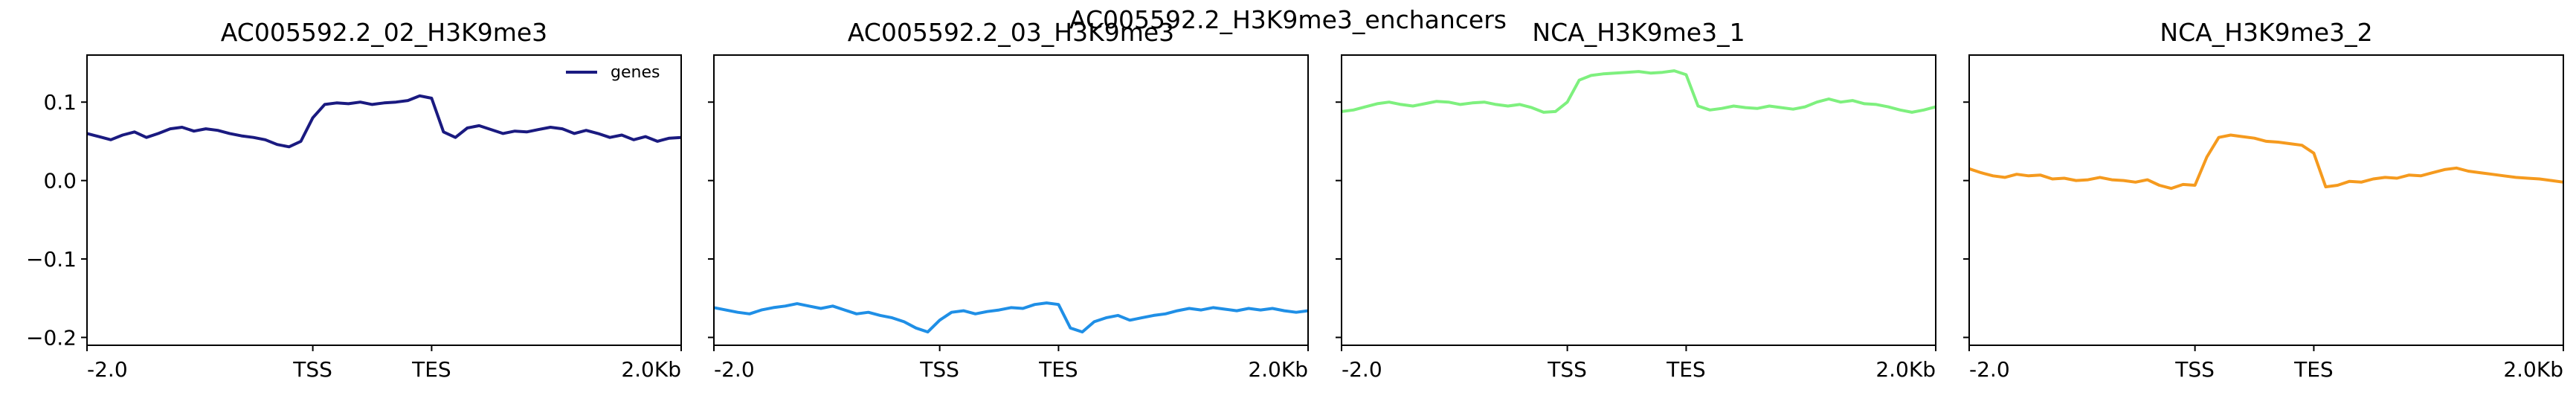 The width and height of the screenshot is (2576, 410). Describe the element at coordinates (60, 102) in the screenshot. I see `y-tick-label: 0.1` at that location.